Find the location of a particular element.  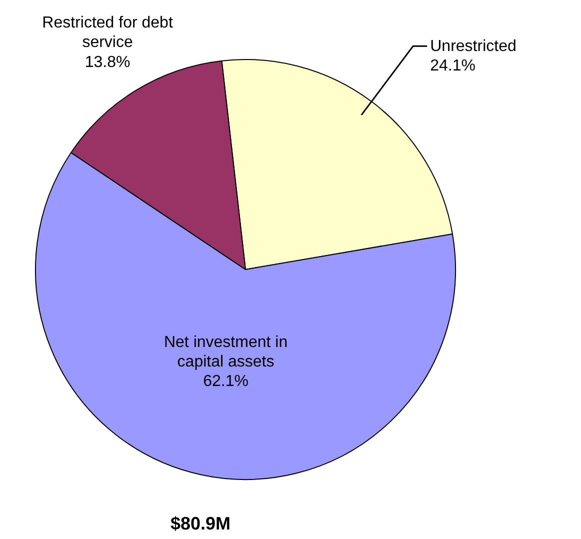

slice-label: Restricted for debt service is located at coordinates (108, 33).